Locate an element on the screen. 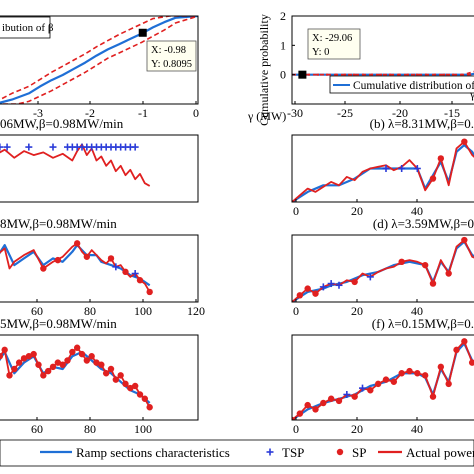 The height and width of the screenshot is (474, 474). x-tick-label: -25 is located at coordinates (345, 113).